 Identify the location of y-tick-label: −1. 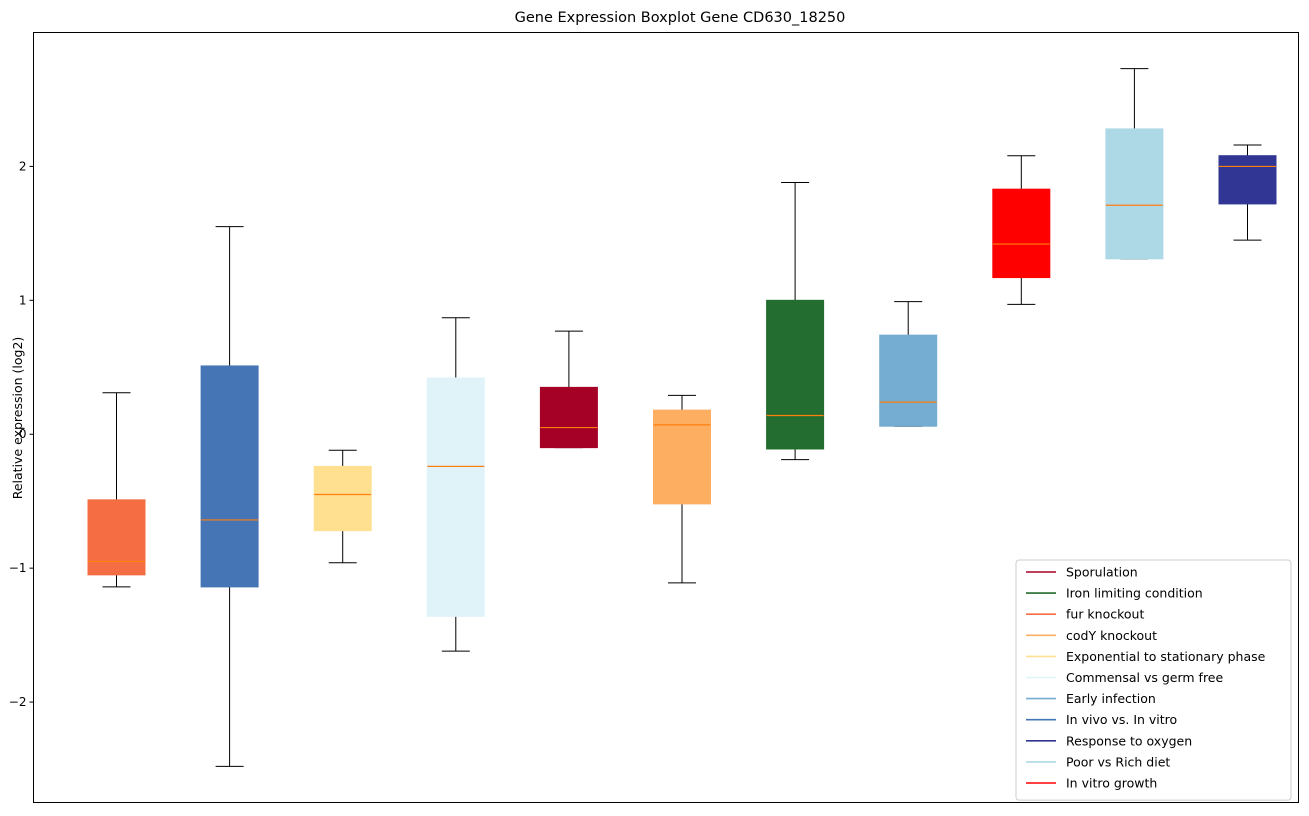
(18, 568).